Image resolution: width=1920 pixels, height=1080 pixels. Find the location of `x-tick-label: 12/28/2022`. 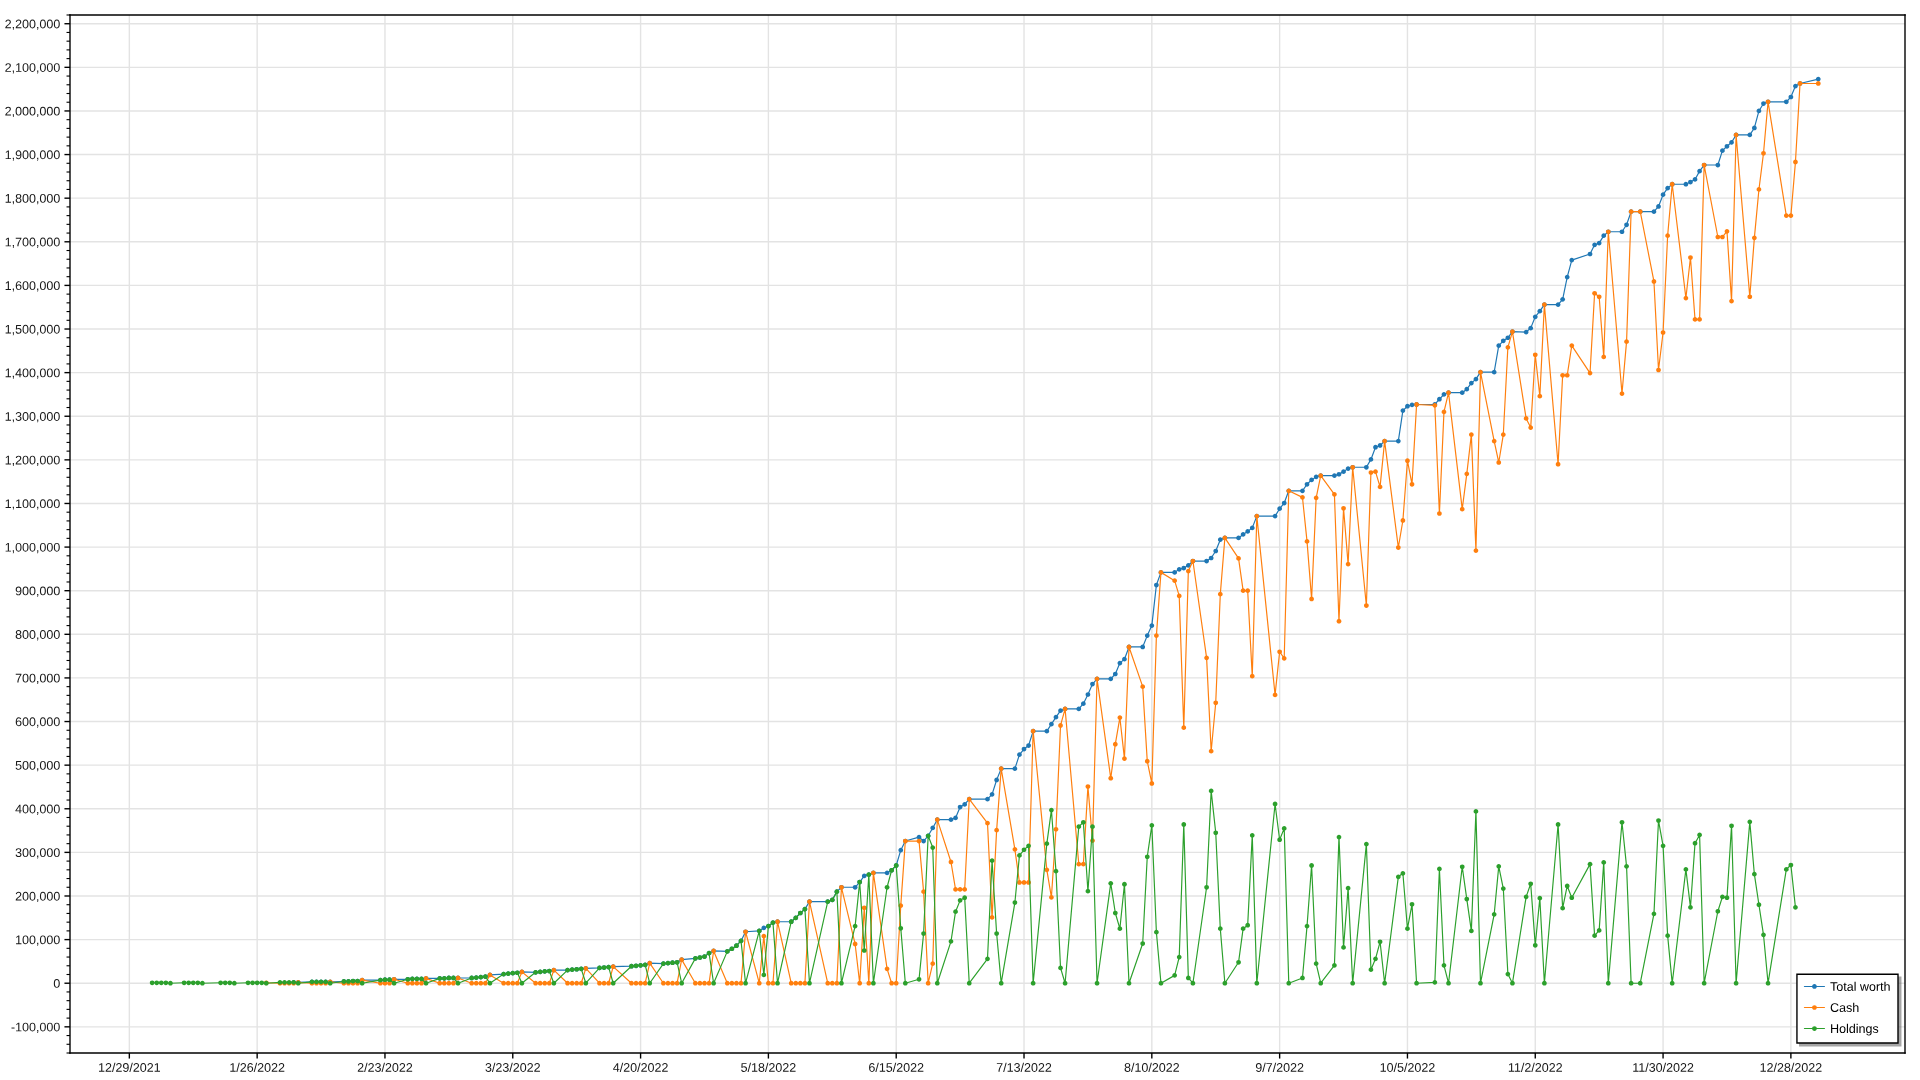

x-tick-label: 12/28/2022 is located at coordinates (1791, 1067).